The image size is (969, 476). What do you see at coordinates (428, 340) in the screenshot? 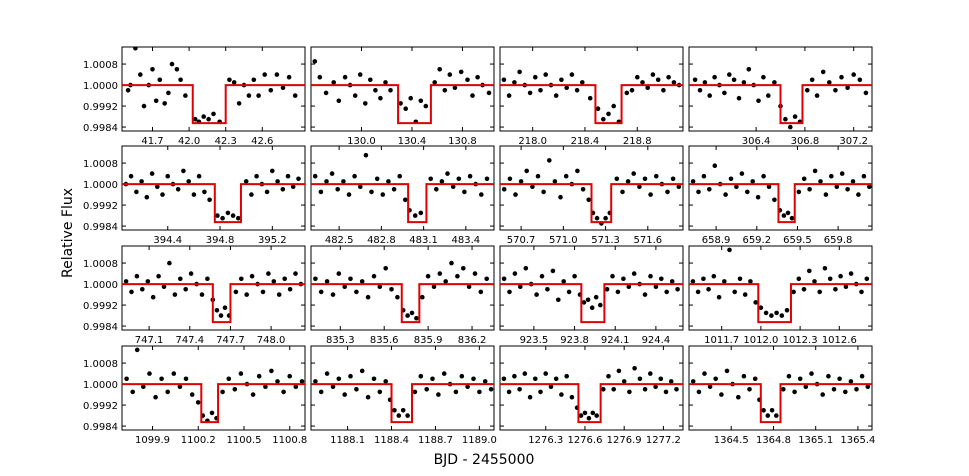
I see `x-tick-label: 835.9` at bounding box center [428, 340].